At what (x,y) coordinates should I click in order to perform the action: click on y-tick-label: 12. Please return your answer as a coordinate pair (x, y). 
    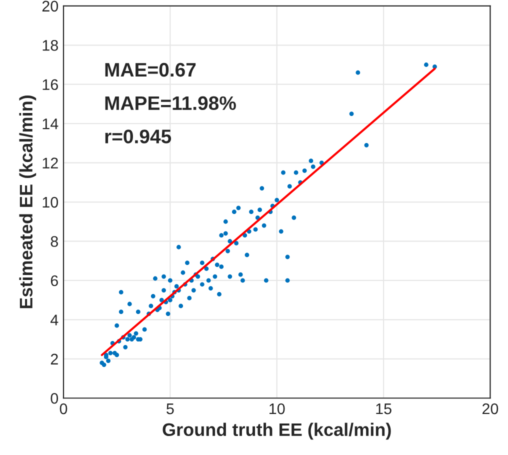
    Looking at the image, I should click on (50, 163).